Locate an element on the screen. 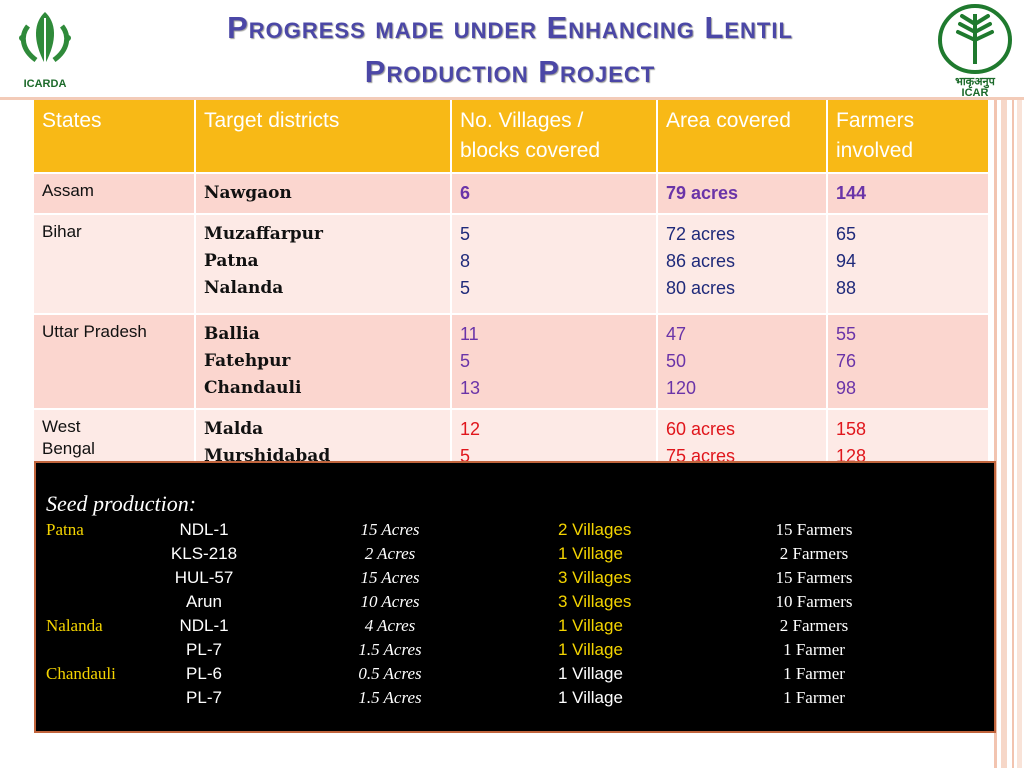  area-value: 86 acres is located at coordinates (701, 261).